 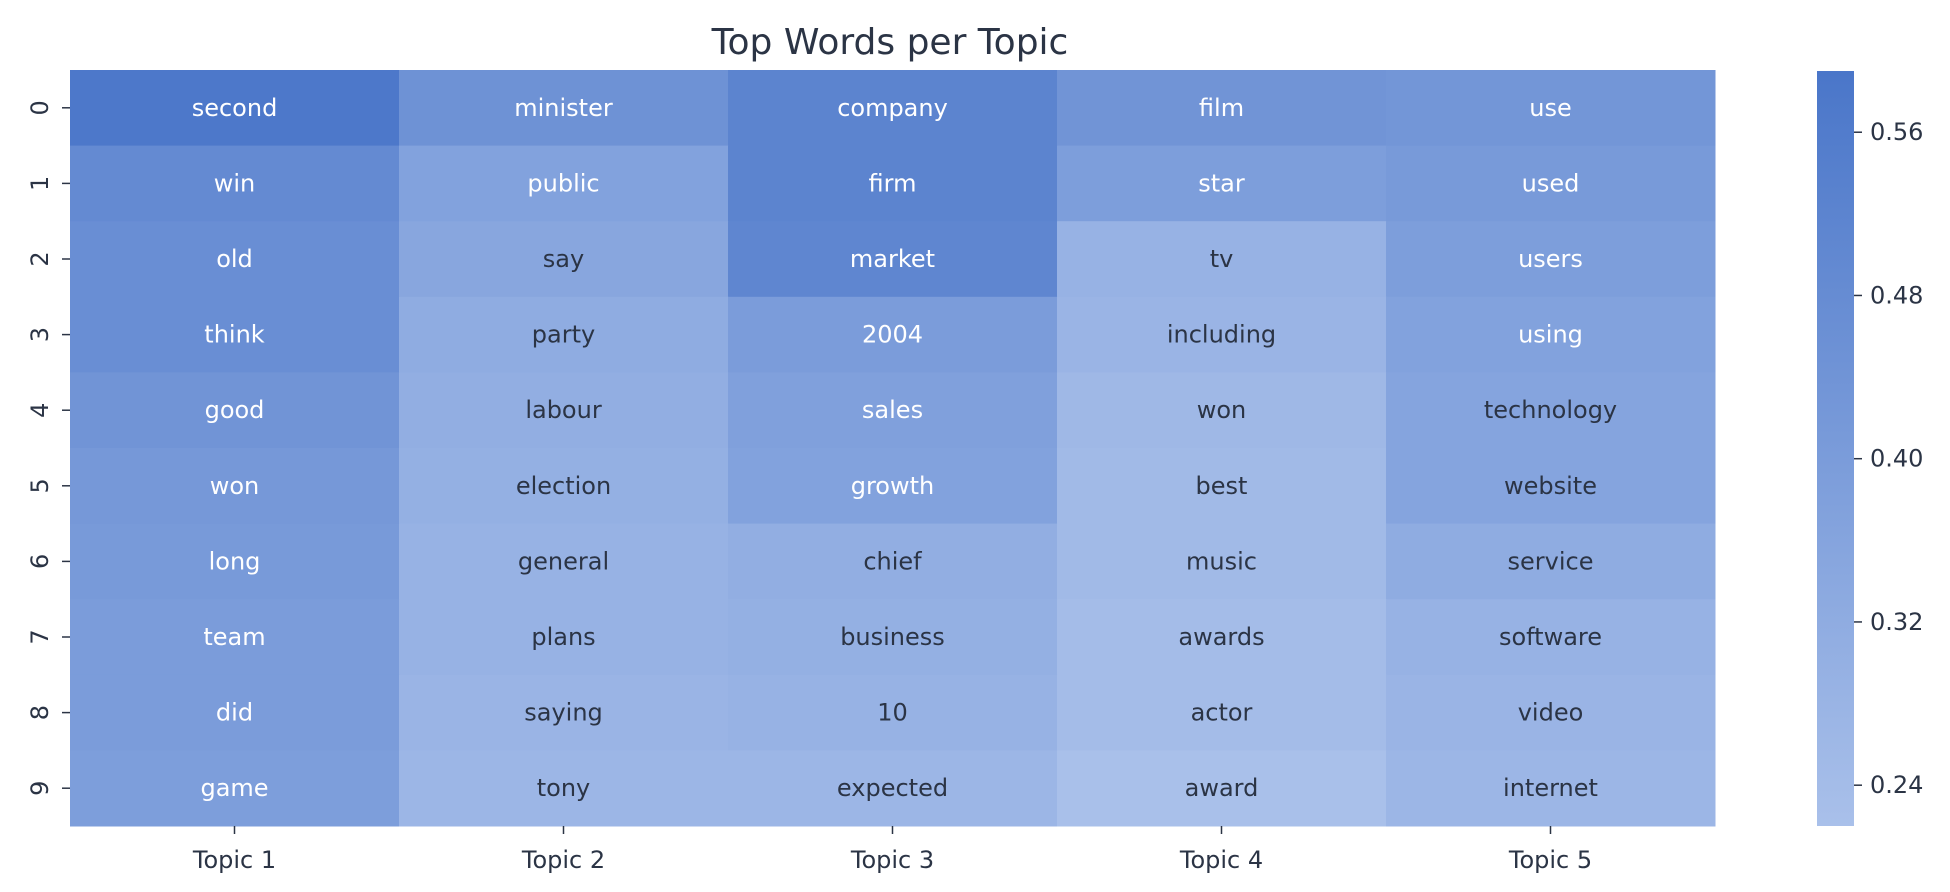 I want to click on x-tick-label: Topic 4, so click(x=1221, y=860).